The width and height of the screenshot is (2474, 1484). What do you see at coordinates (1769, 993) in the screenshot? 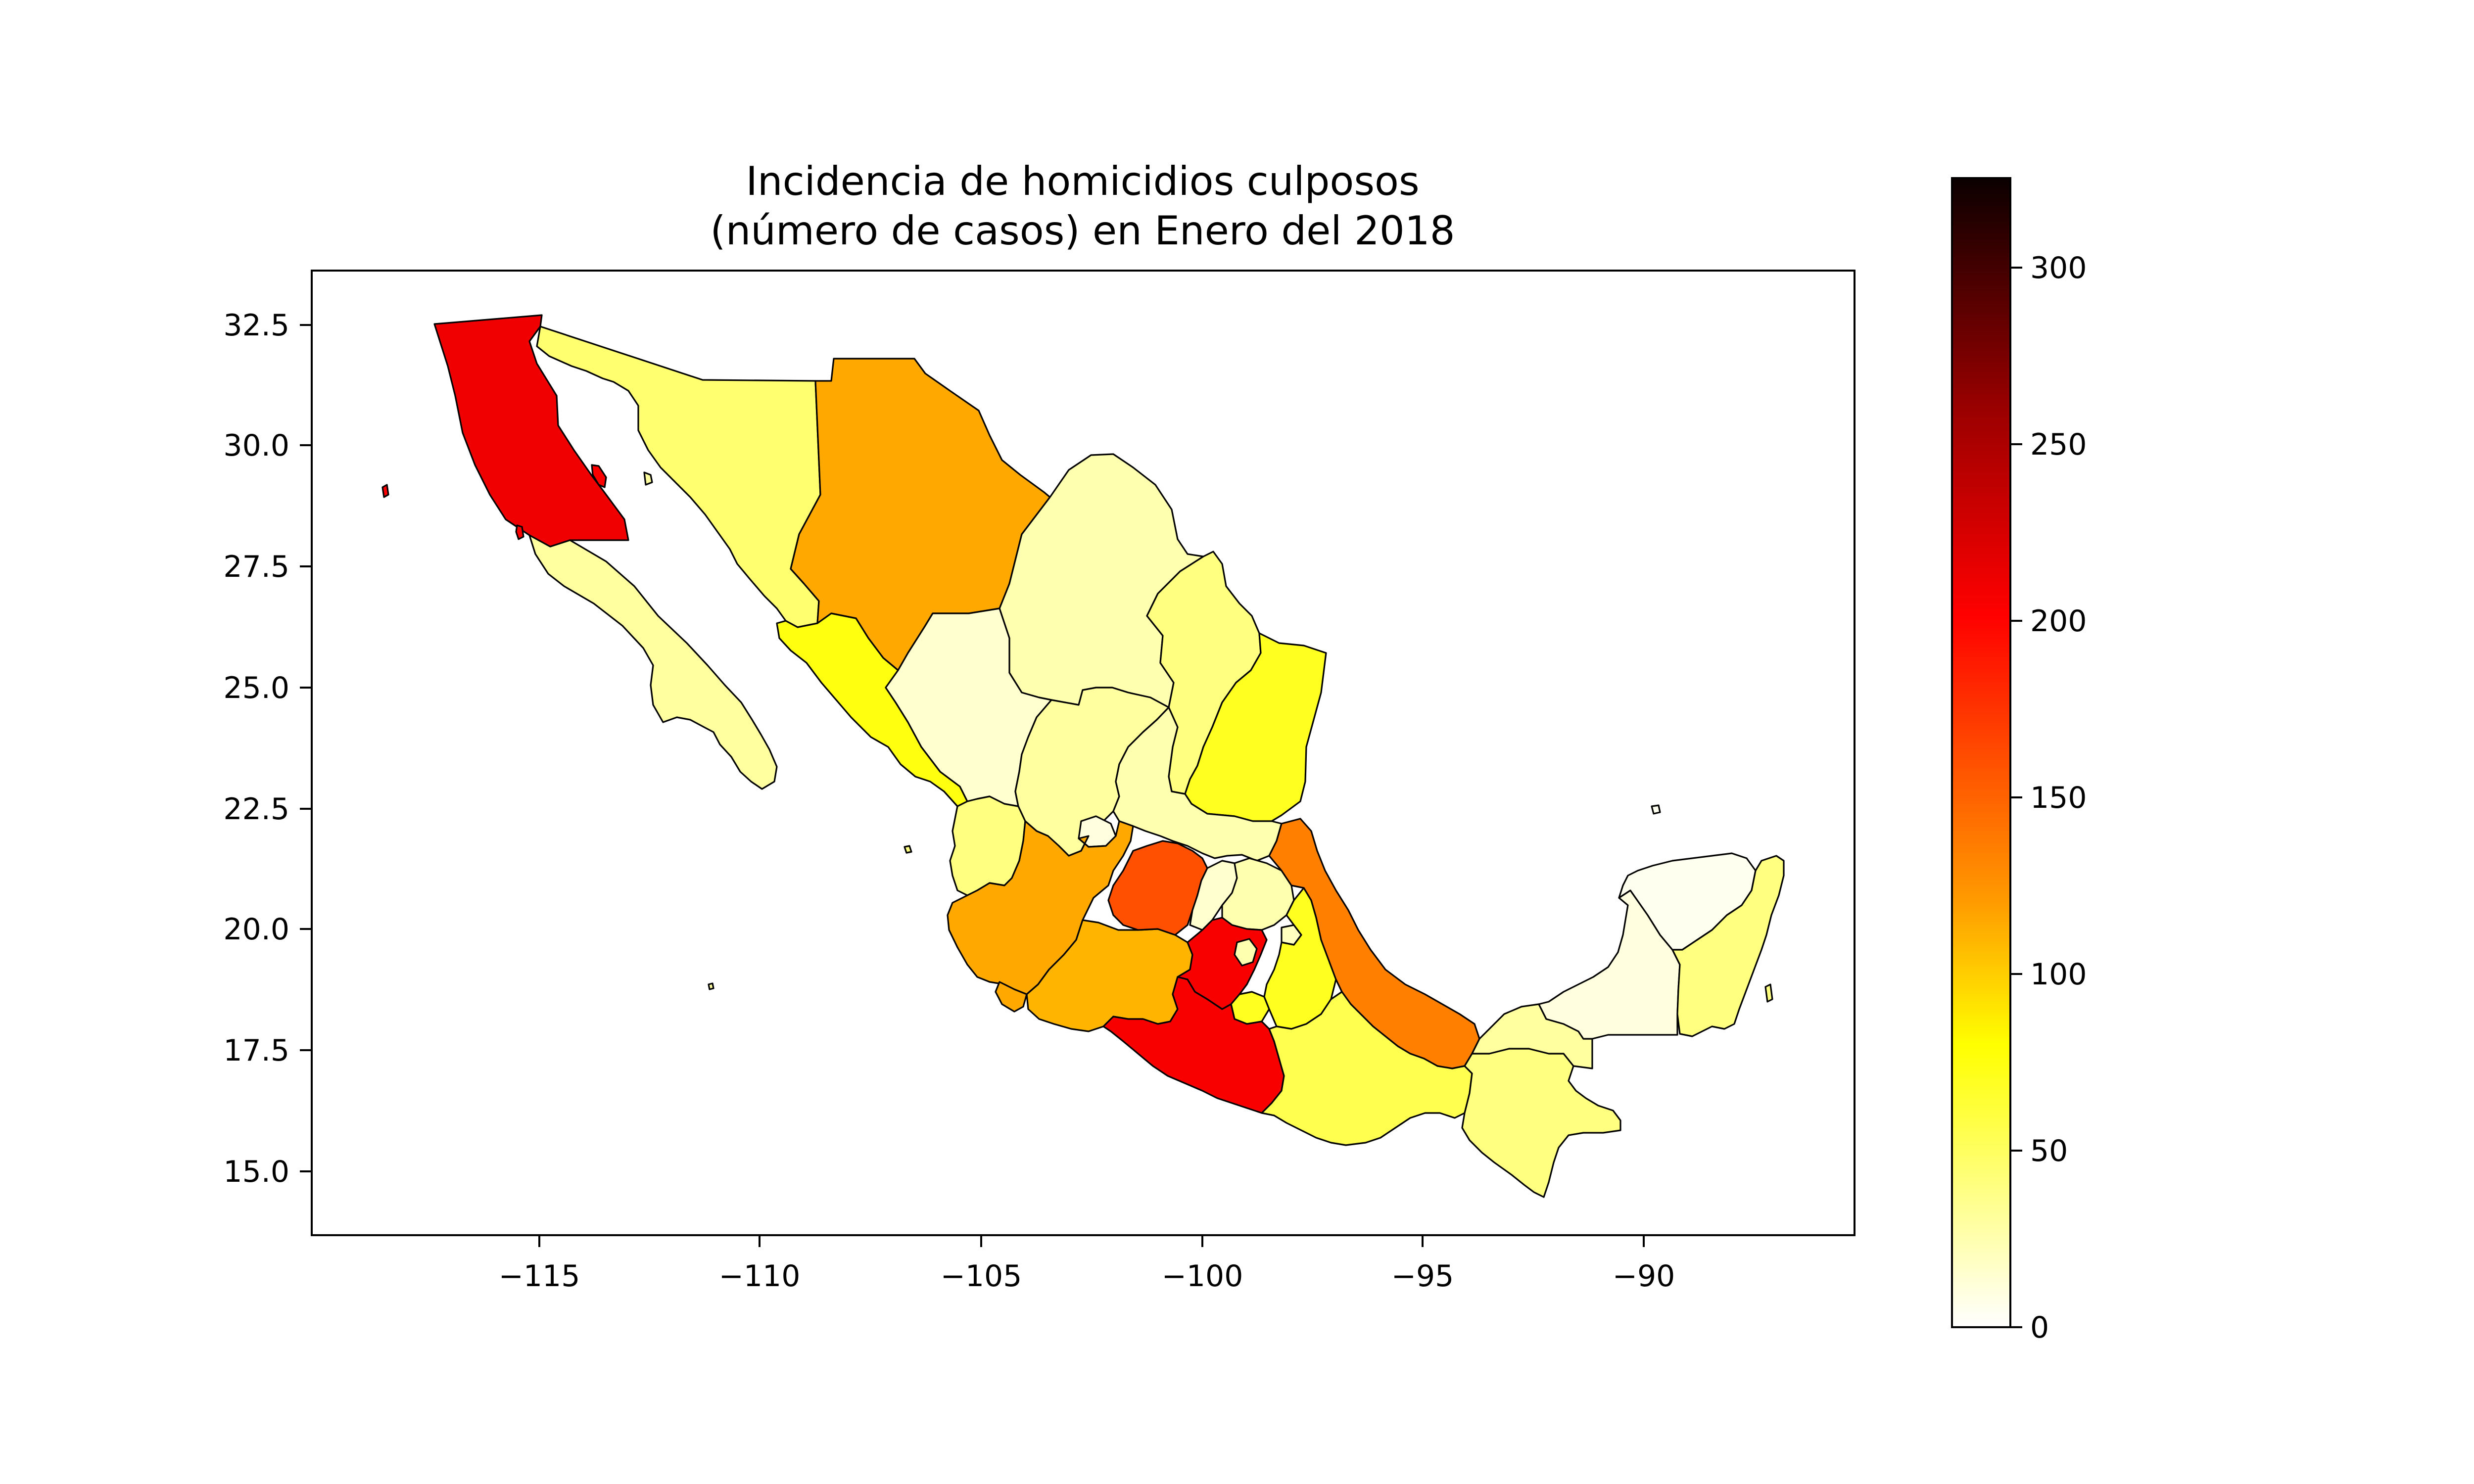
I see `island-cozumel` at bounding box center [1769, 993].